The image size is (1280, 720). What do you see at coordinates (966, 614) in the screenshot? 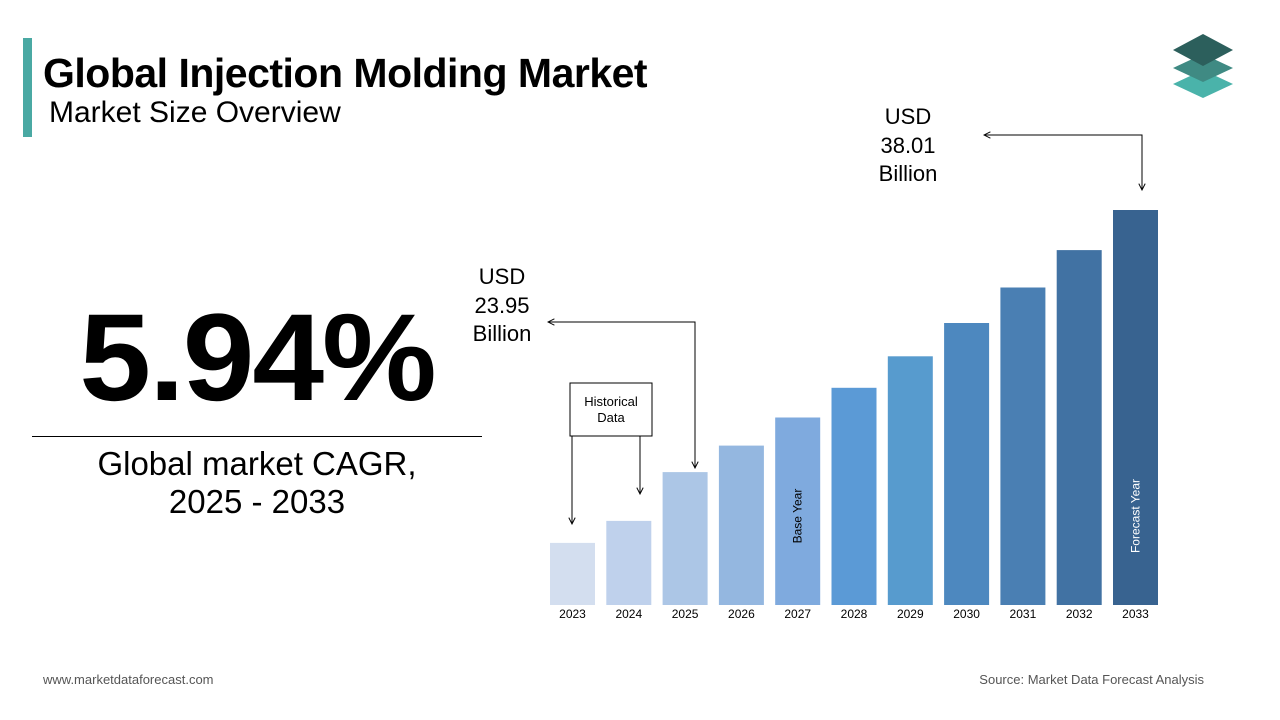
I see `x-tick-label-2030: 2030` at bounding box center [966, 614].